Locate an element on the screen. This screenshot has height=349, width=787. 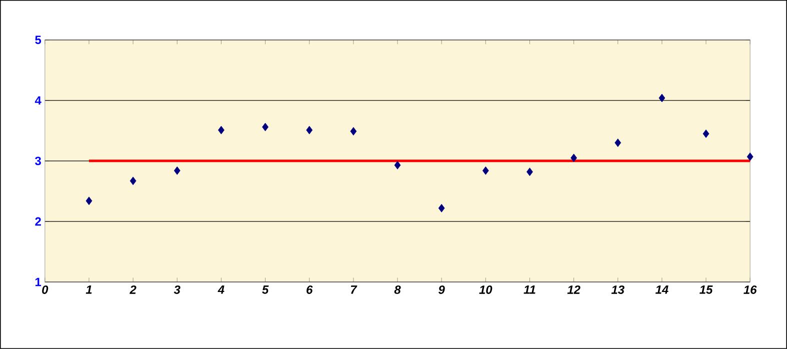
x-tick-label: 5 is located at coordinates (265, 290).